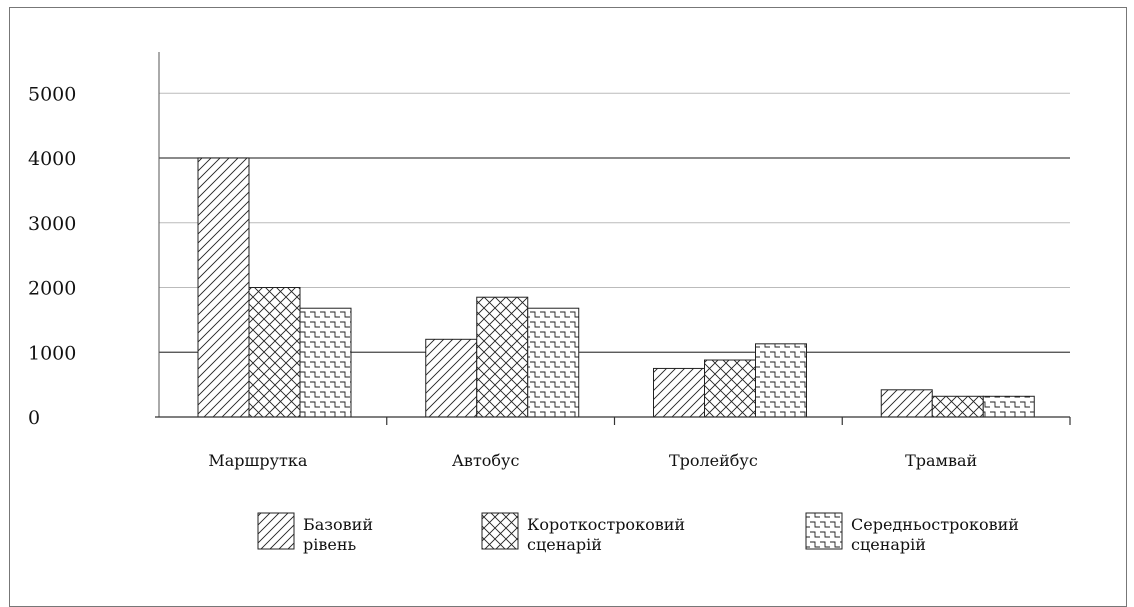 This screenshot has width=1134, height=607. What do you see at coordinates (34, 418) in the screenshot?
I see `y-tick-label: 0` at bounding box center [34, 418].